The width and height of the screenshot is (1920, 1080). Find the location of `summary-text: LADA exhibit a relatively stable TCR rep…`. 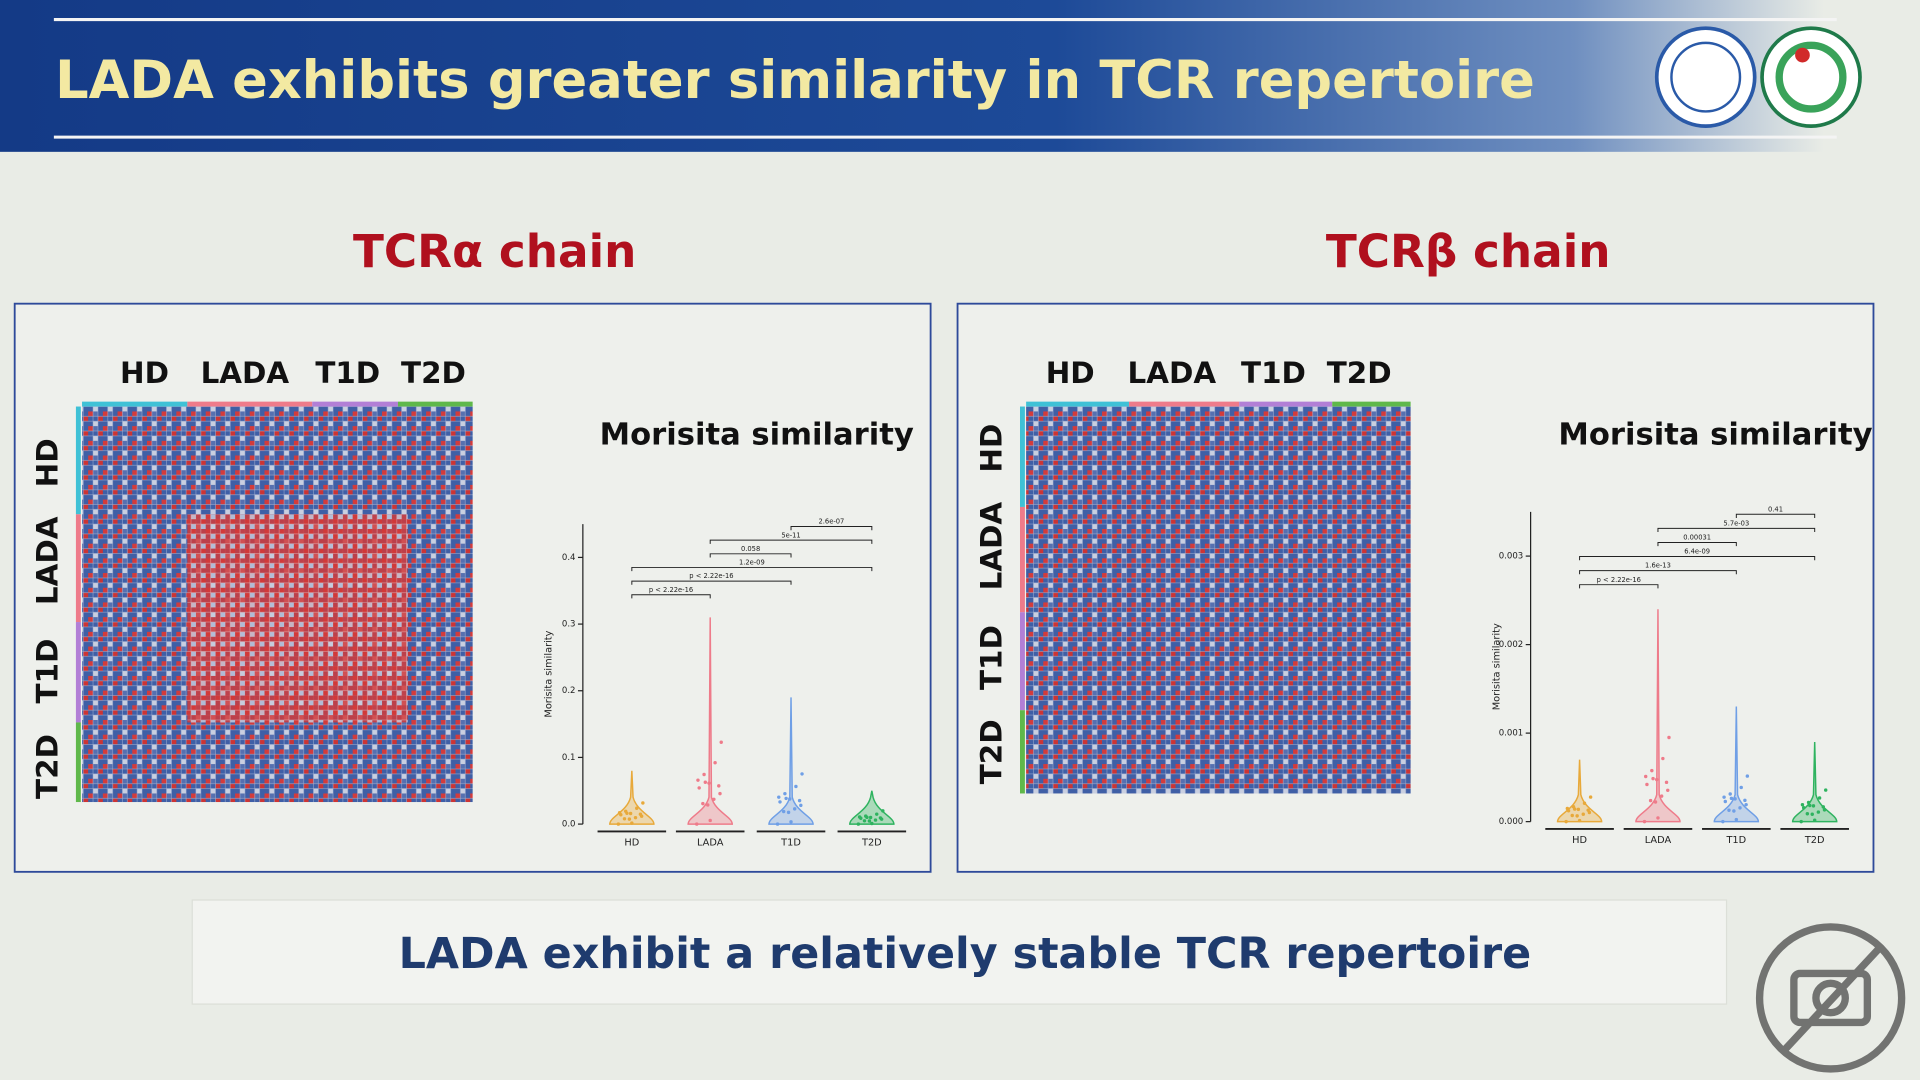

summary-text: LADA exhibit a relatively stable TCR rep… is located at coordinates (965, 954).